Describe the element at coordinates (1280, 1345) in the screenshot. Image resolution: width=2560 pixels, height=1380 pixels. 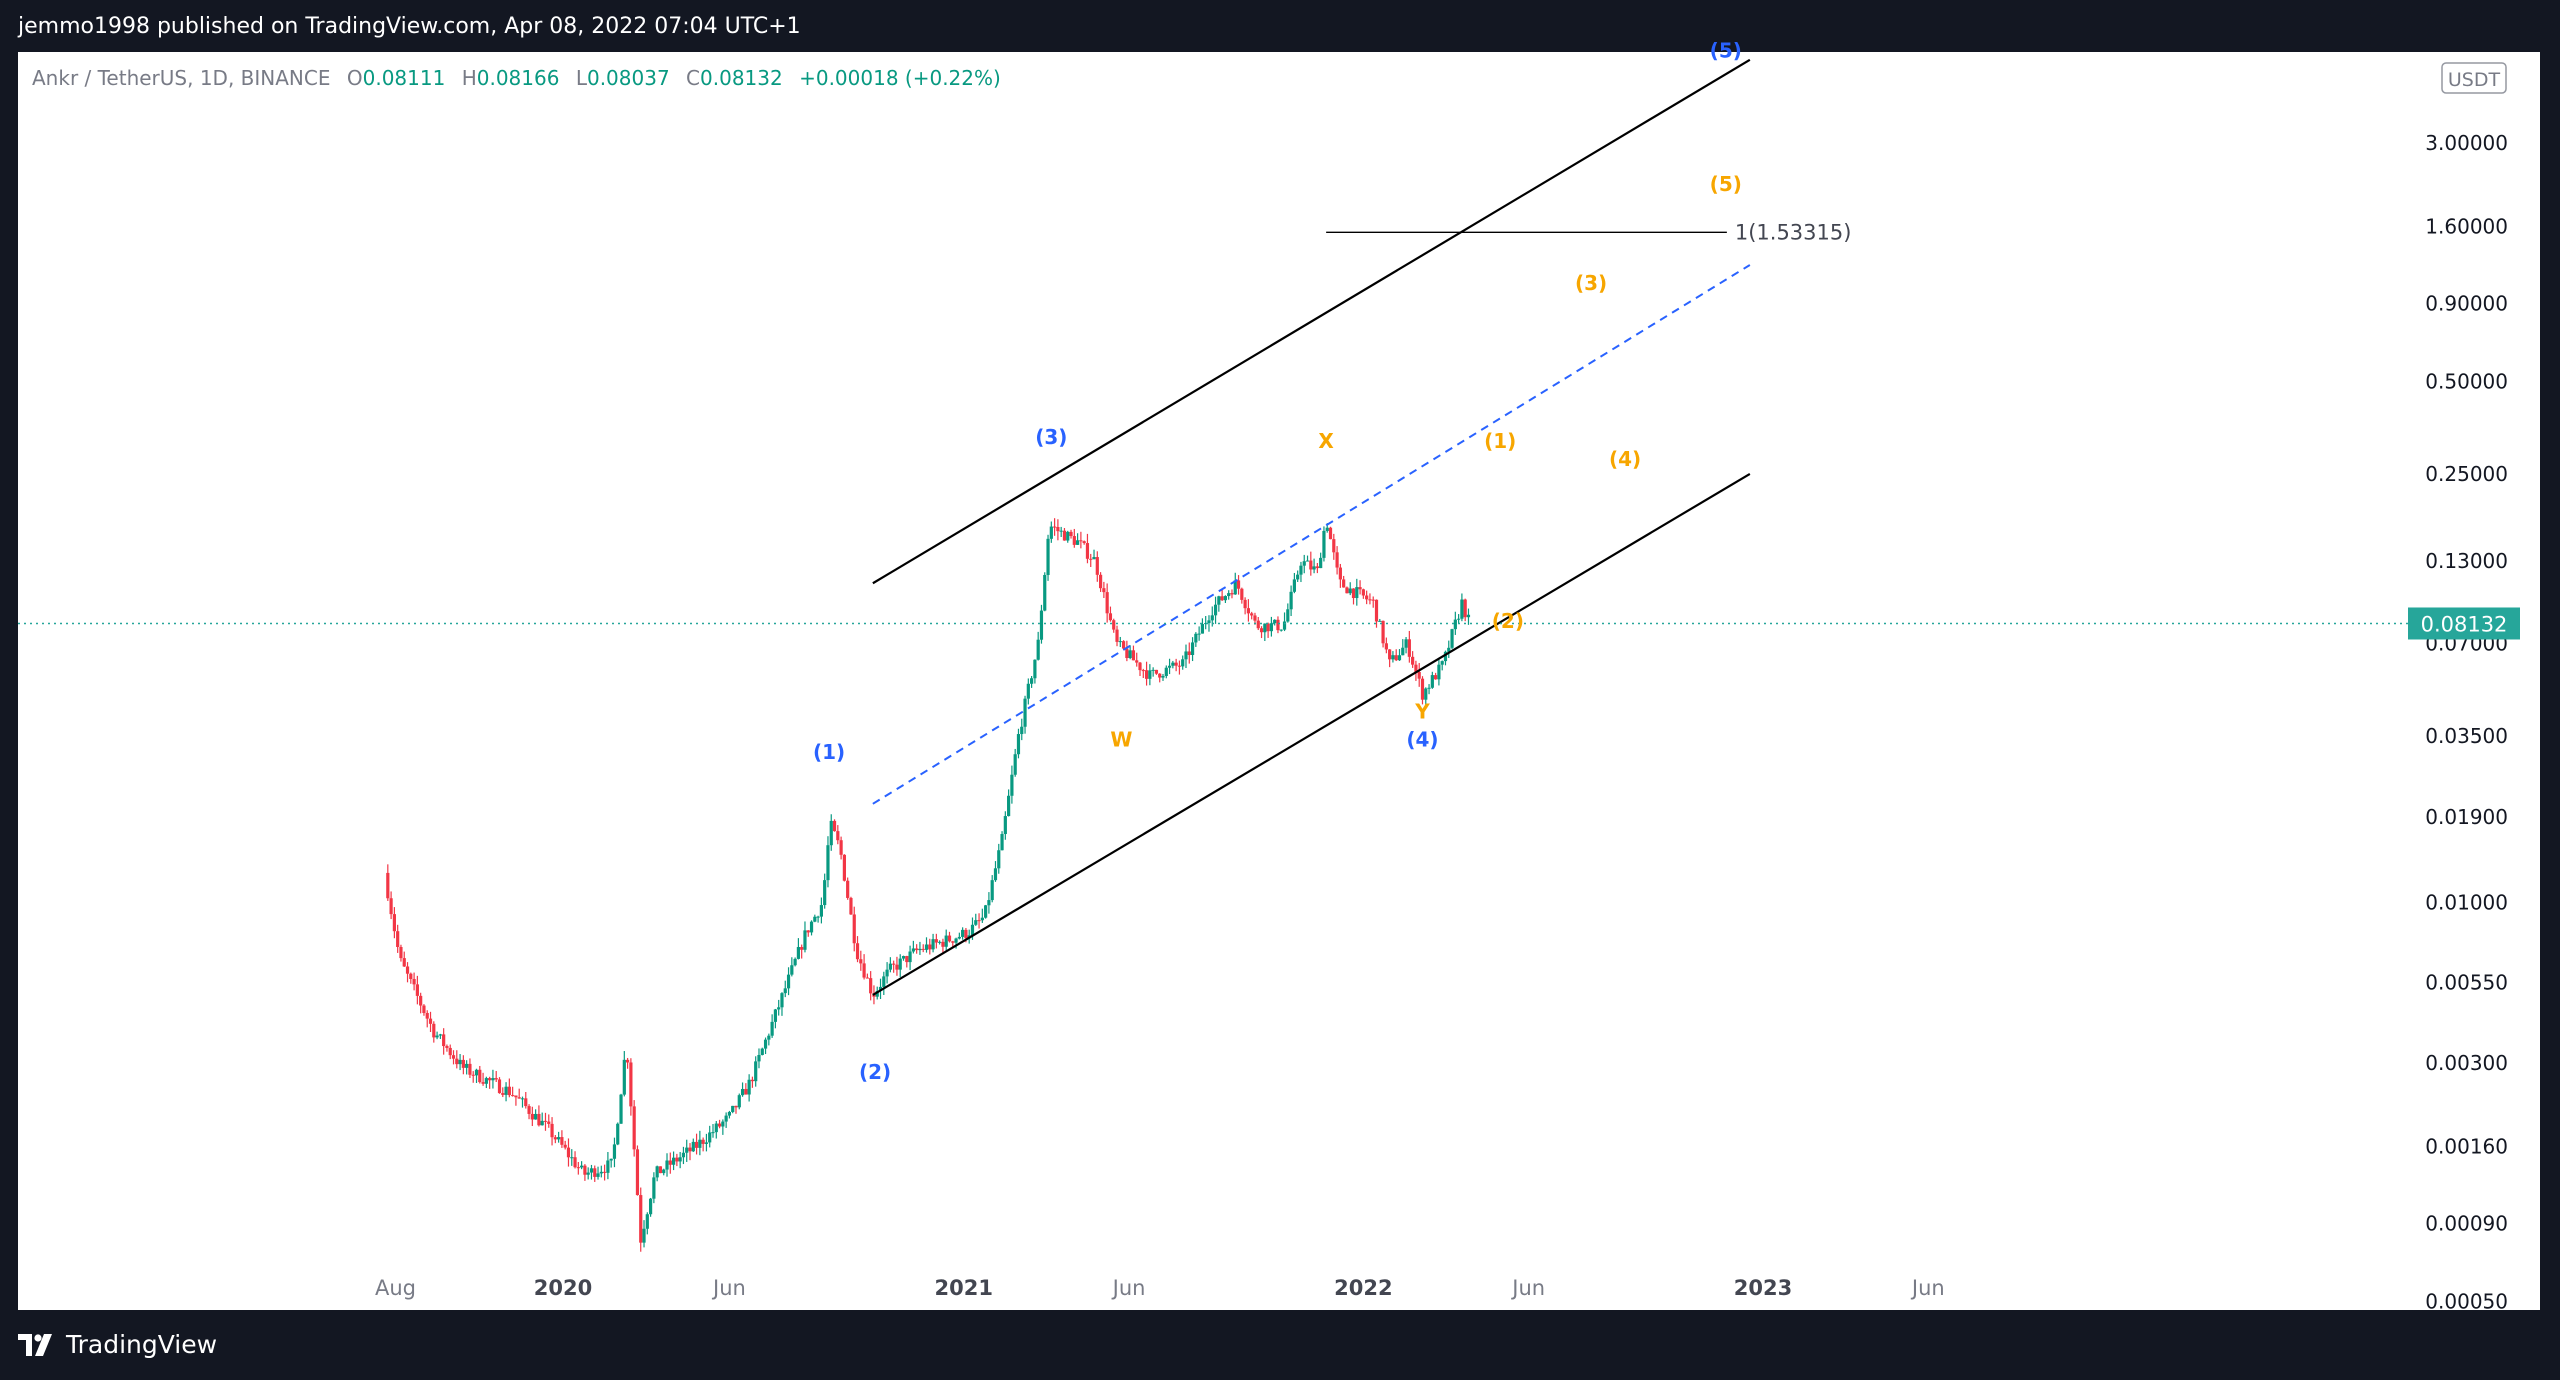
I see `footer-bar` at that location.